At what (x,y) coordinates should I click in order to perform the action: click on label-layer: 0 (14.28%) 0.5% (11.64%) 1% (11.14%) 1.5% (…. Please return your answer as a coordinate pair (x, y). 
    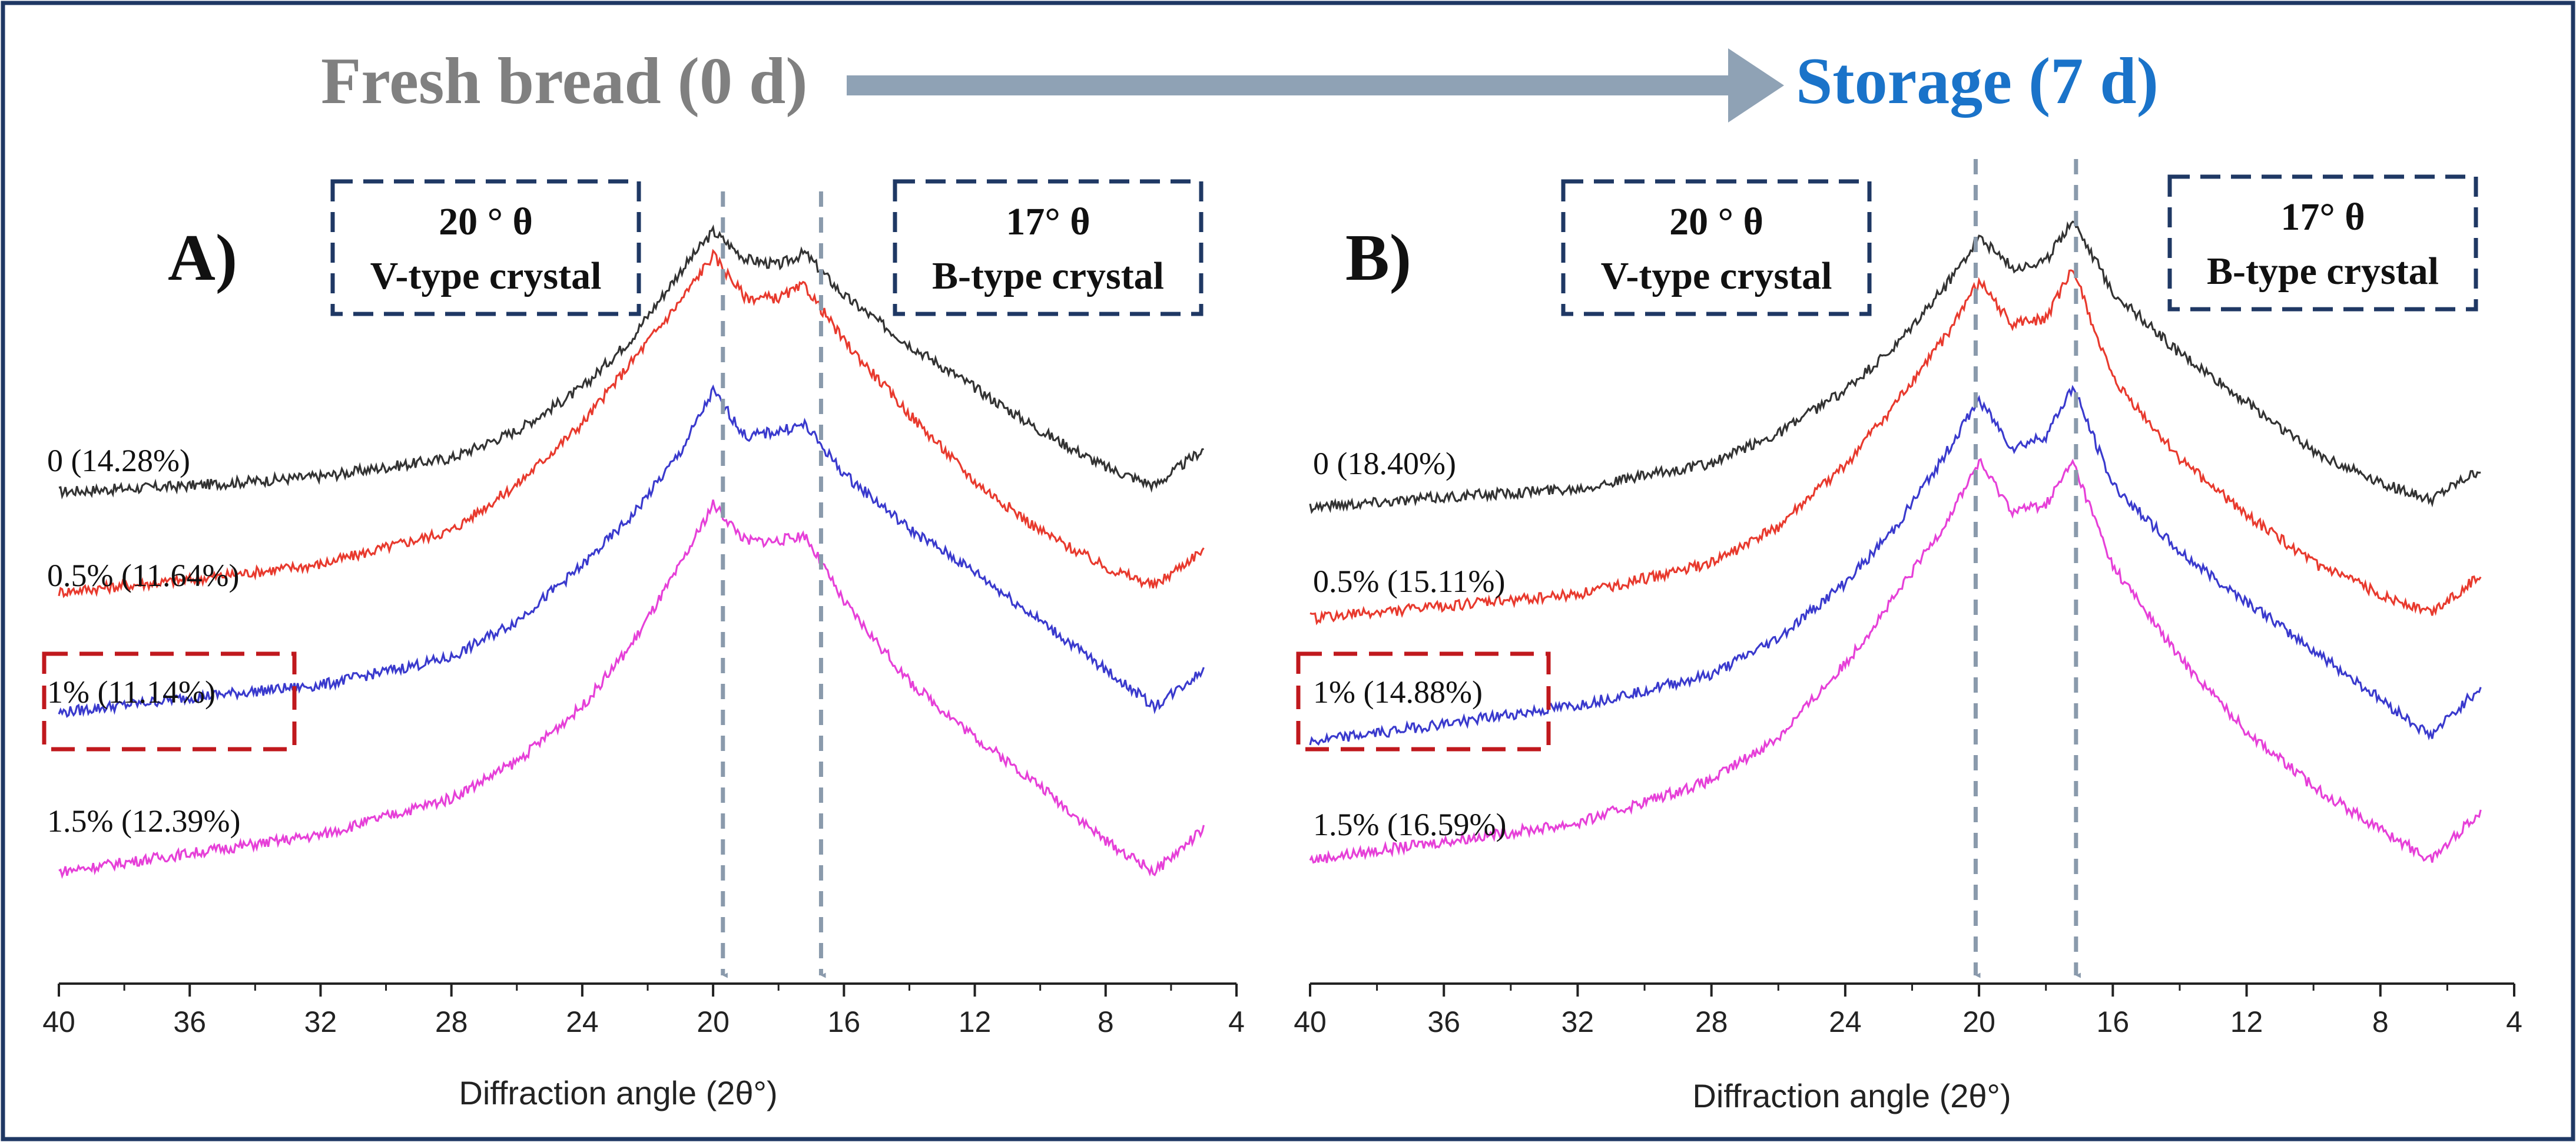
    Looking at the image, I should click on (143, 641).